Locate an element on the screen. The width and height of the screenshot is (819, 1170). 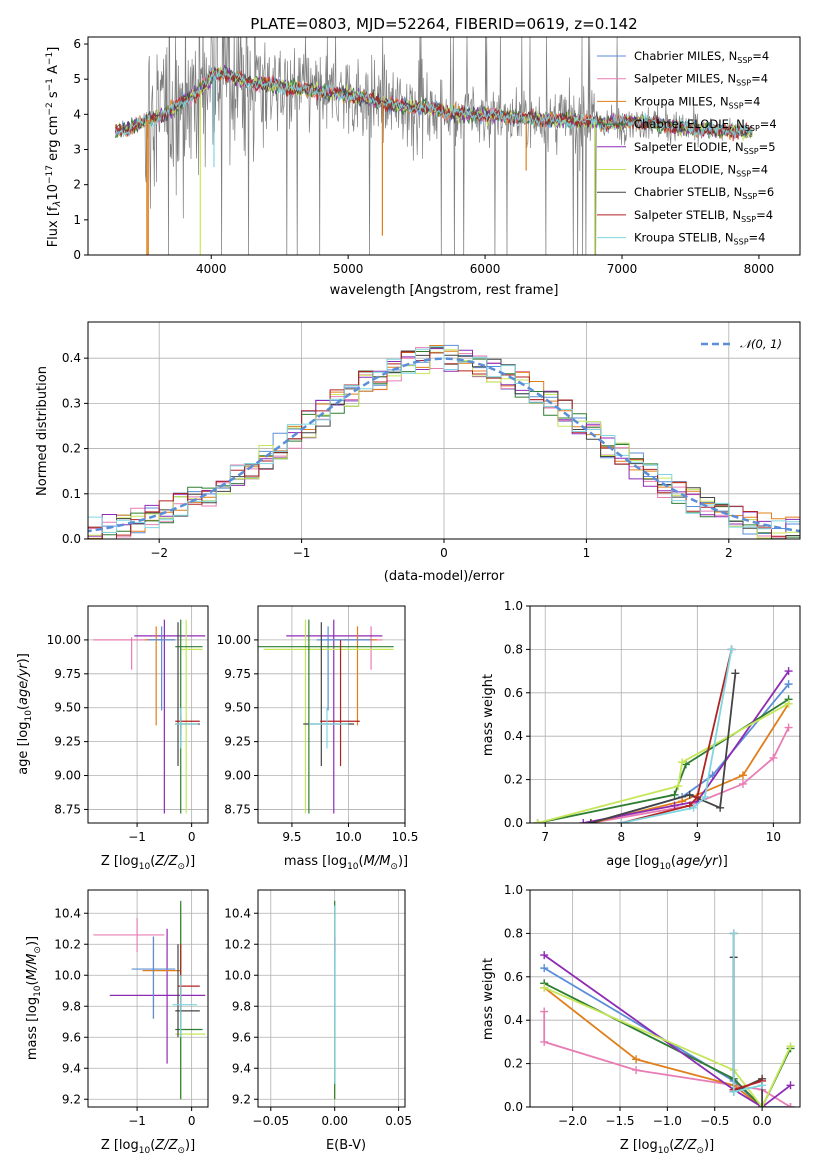
y-tick-label: 0.8 is located at coordinates (513, 649).